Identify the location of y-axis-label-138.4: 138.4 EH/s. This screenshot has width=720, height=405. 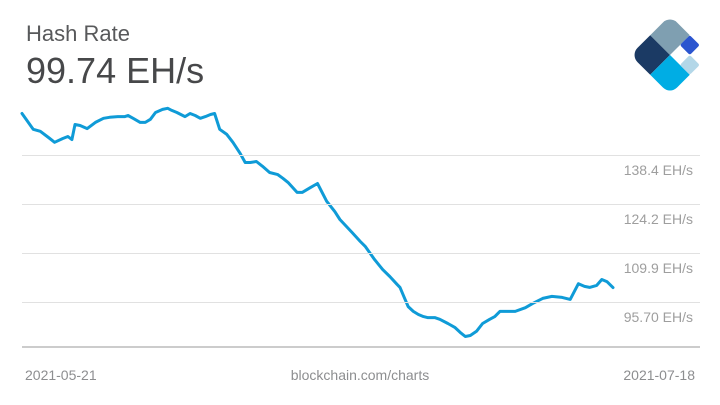
(658, 170).